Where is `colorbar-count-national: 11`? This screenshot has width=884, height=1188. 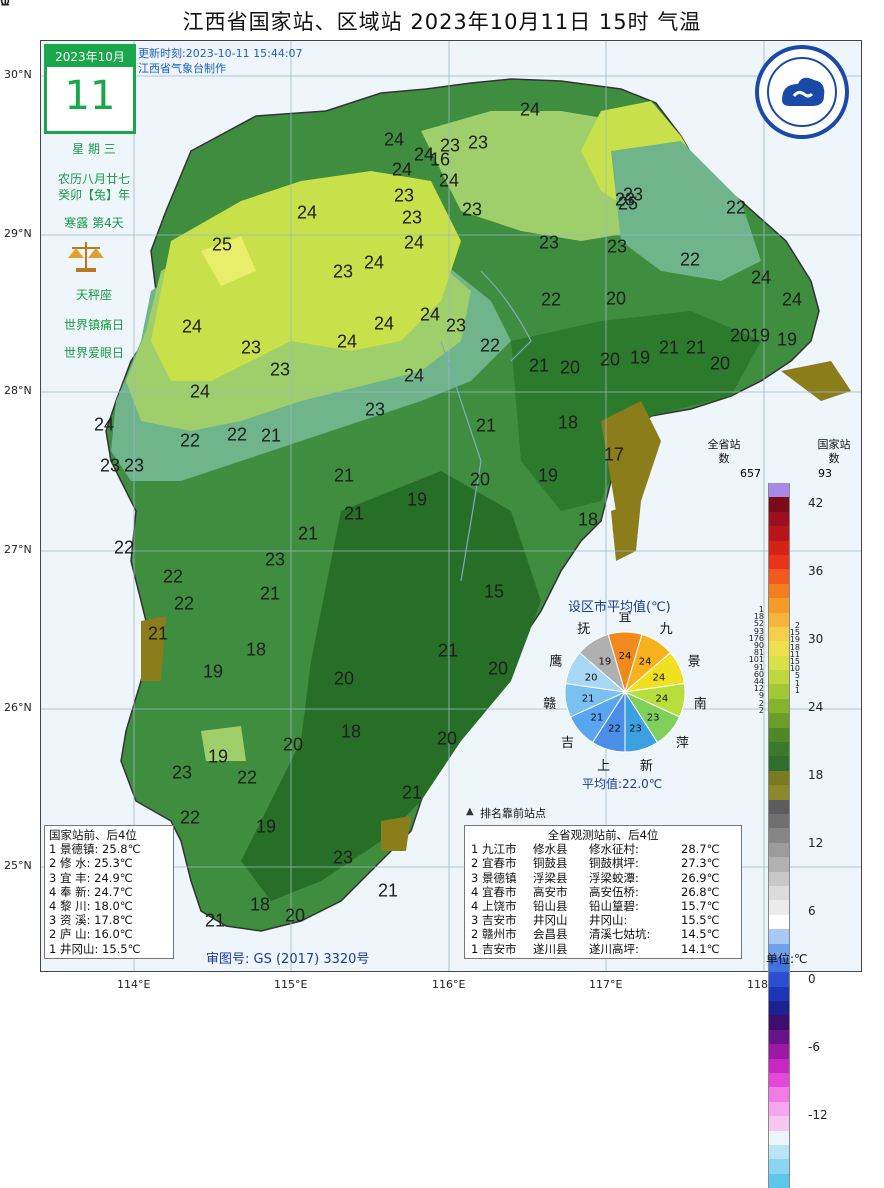
colorbar-count-national: 11 is located at coordinates (794, 654).